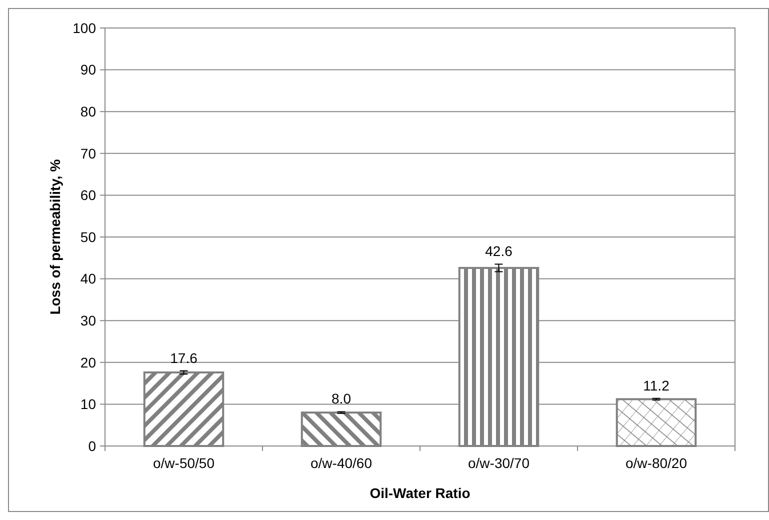 The image size is (769, 520). Describe the element at coordinates (92, 446) in the screenshot. I see `y-tick-label: 0` at that location.